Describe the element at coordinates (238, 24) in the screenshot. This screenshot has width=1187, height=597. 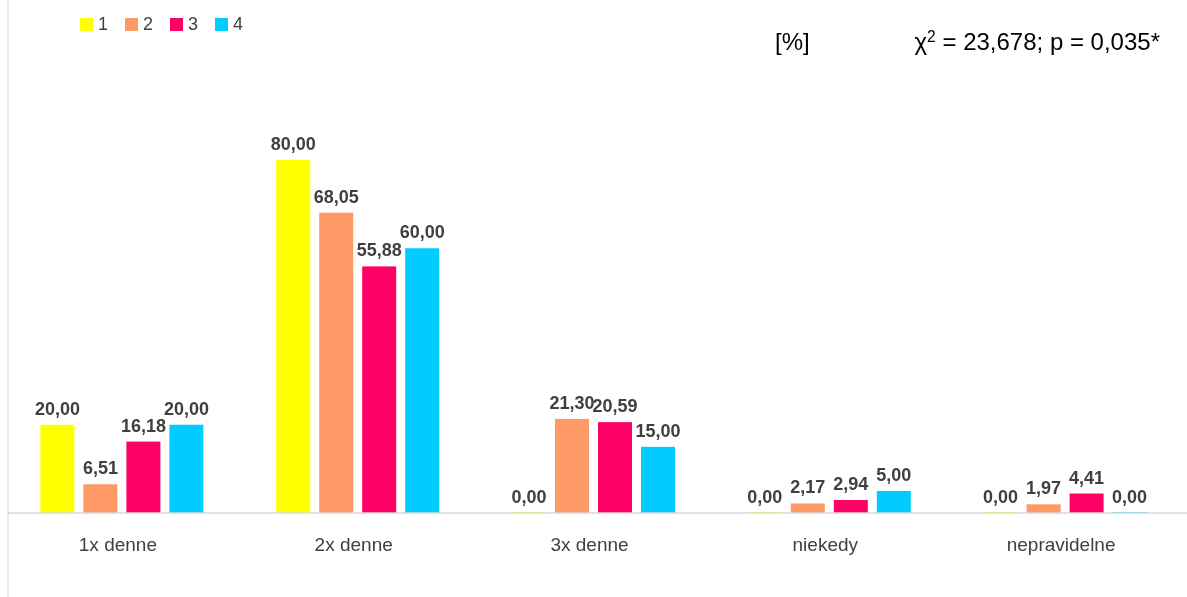
I see `legend-label: 4` at that location.